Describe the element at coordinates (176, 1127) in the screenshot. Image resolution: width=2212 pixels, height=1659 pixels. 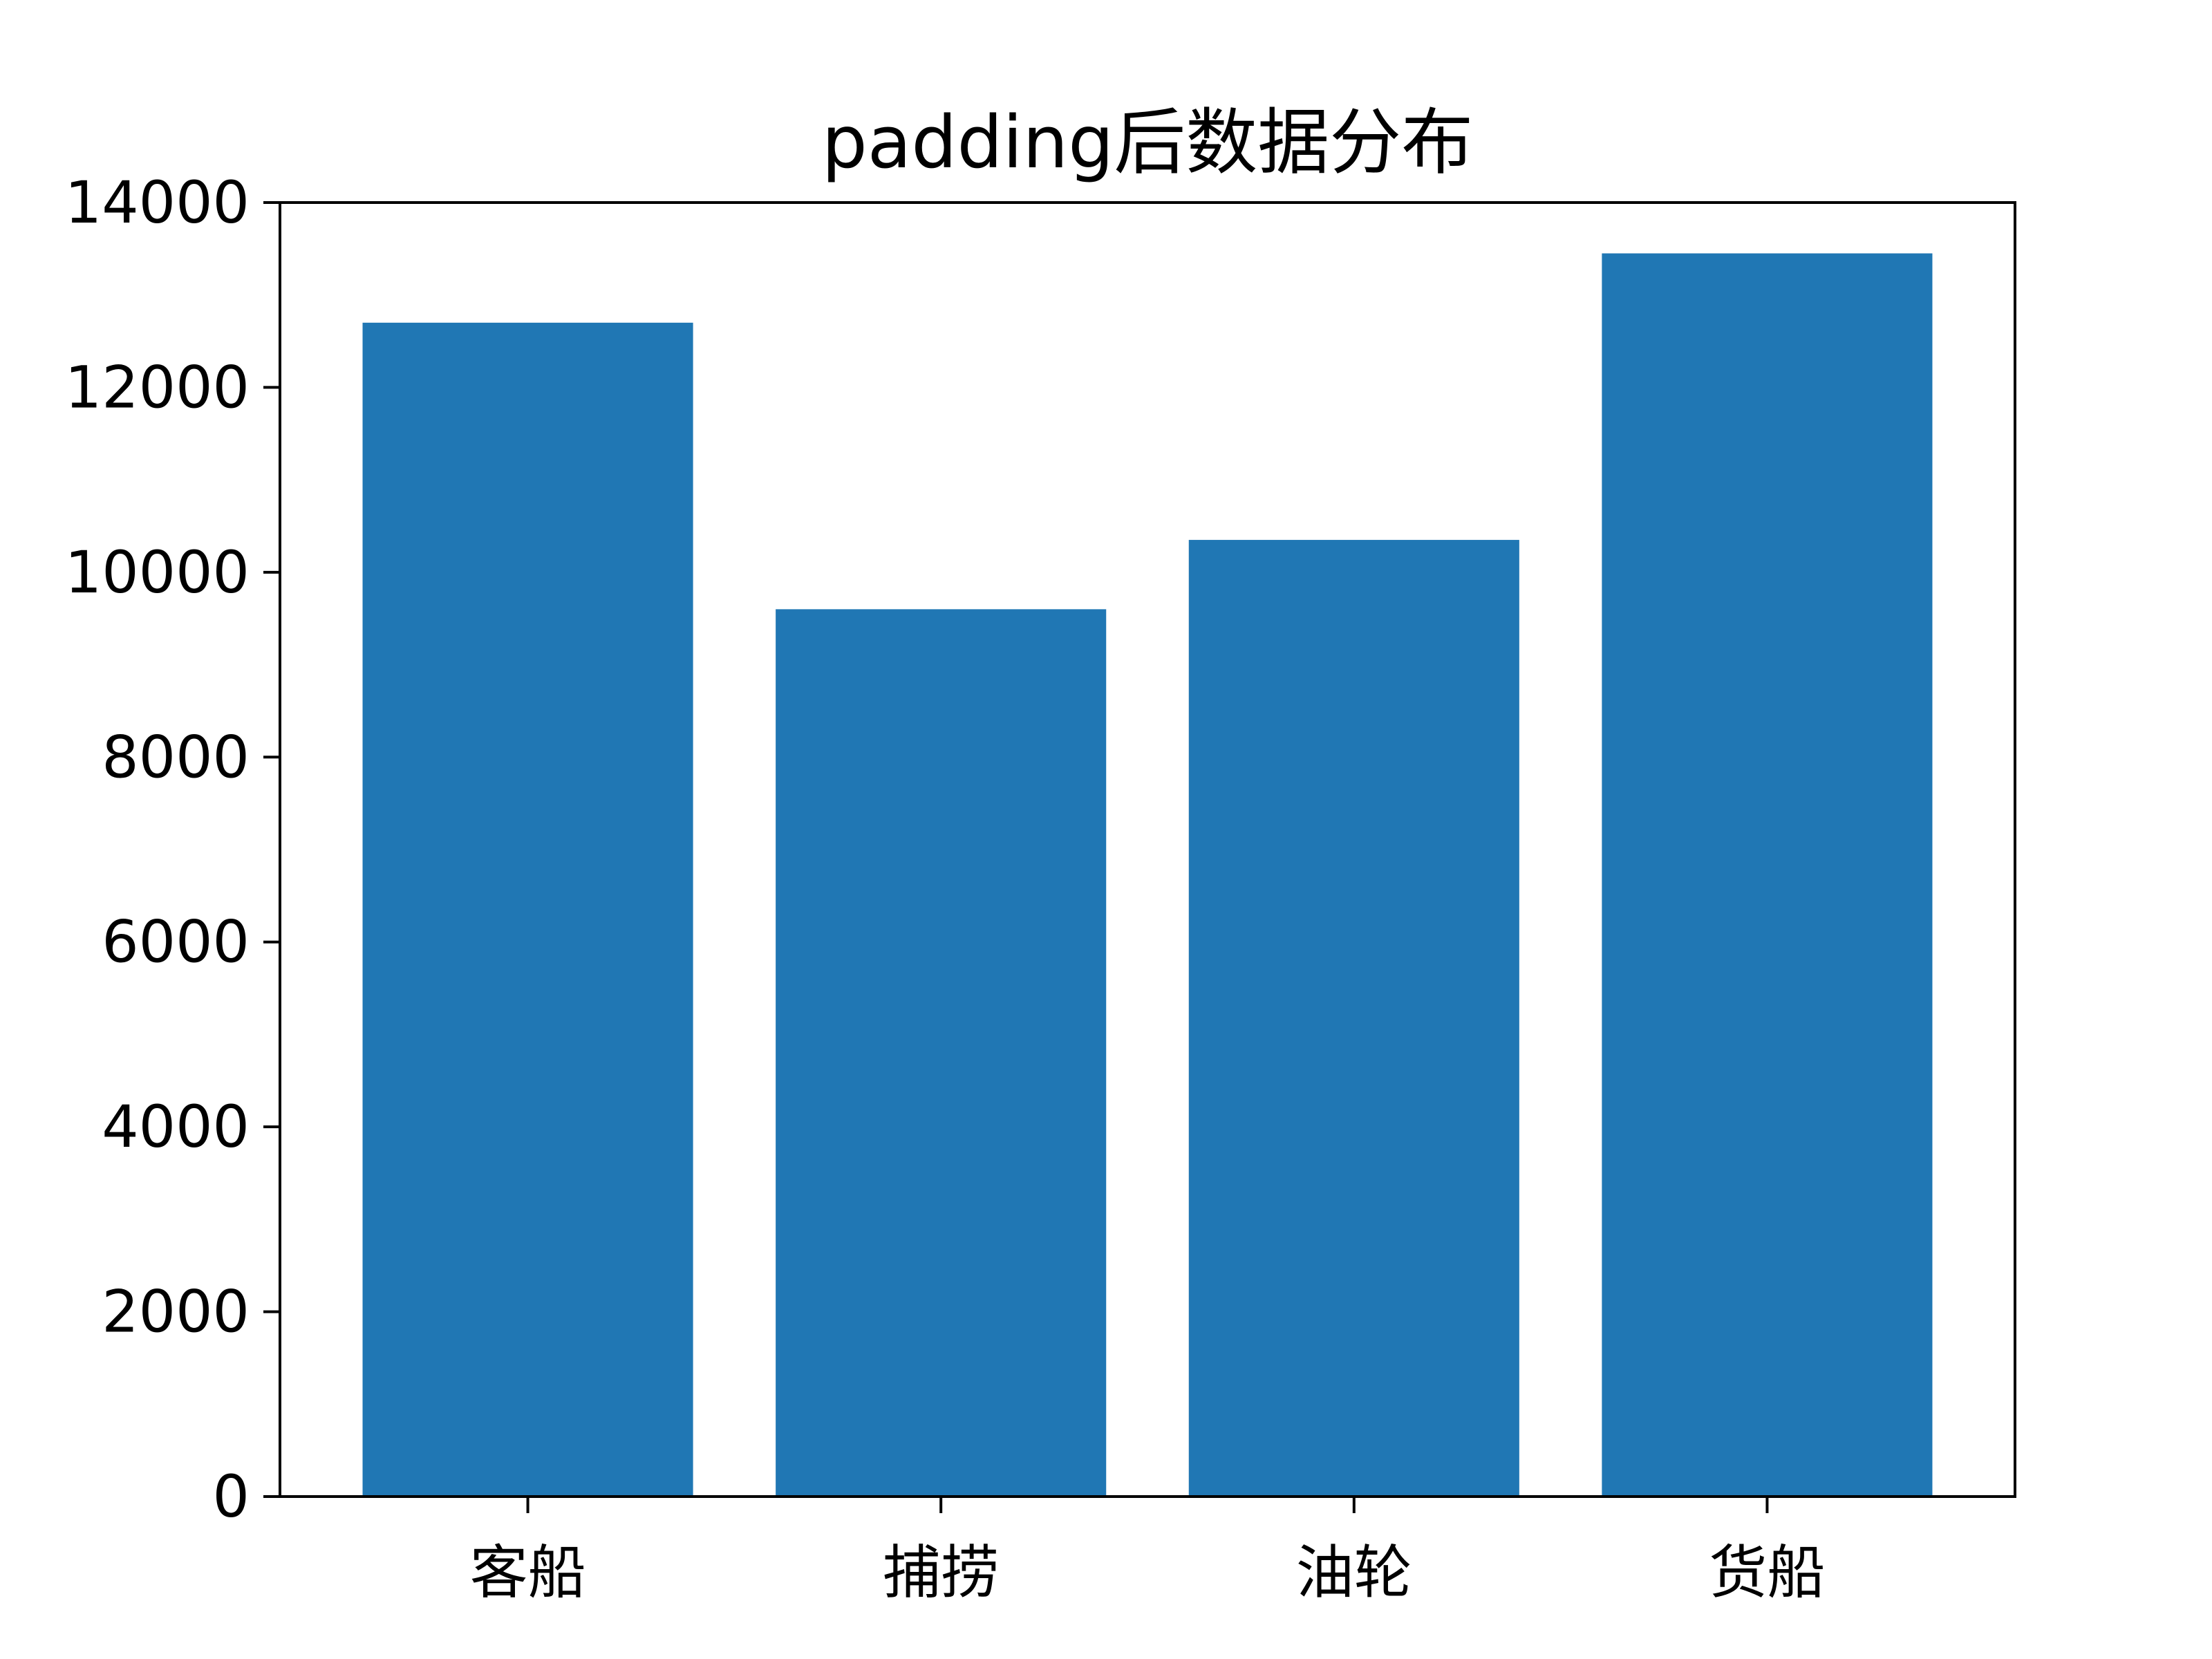
I see `y-tick-label: 4000` at that location.